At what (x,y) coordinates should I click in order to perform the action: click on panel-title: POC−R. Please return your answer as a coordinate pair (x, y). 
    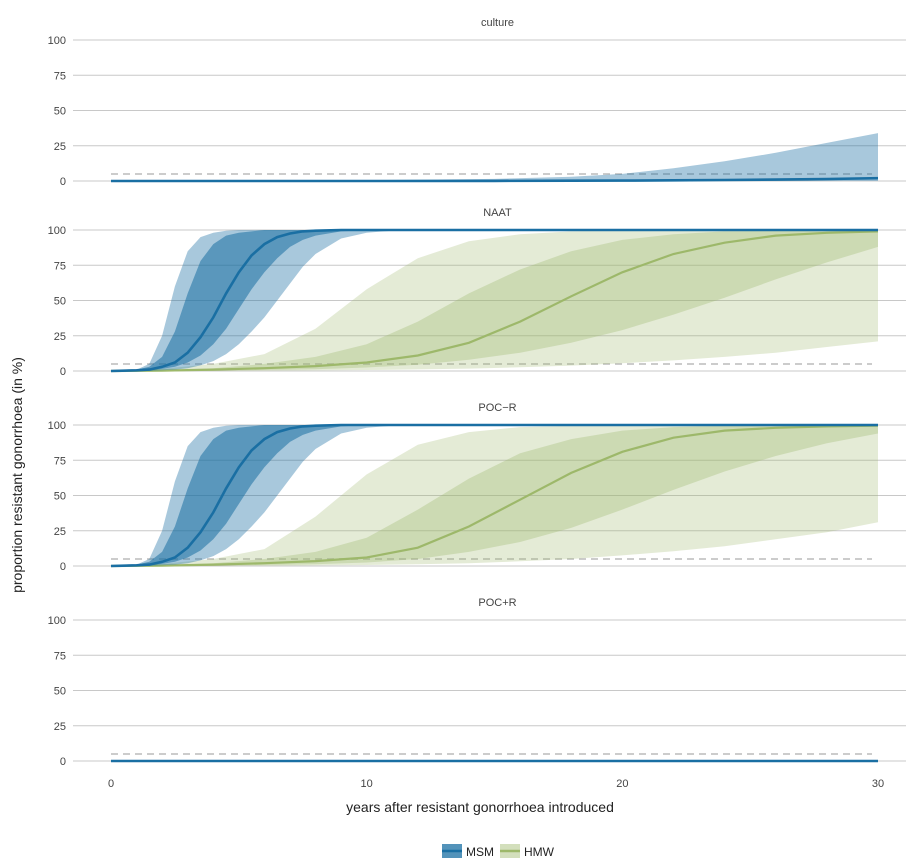
    Looking at the image, I should click on (497, 408).